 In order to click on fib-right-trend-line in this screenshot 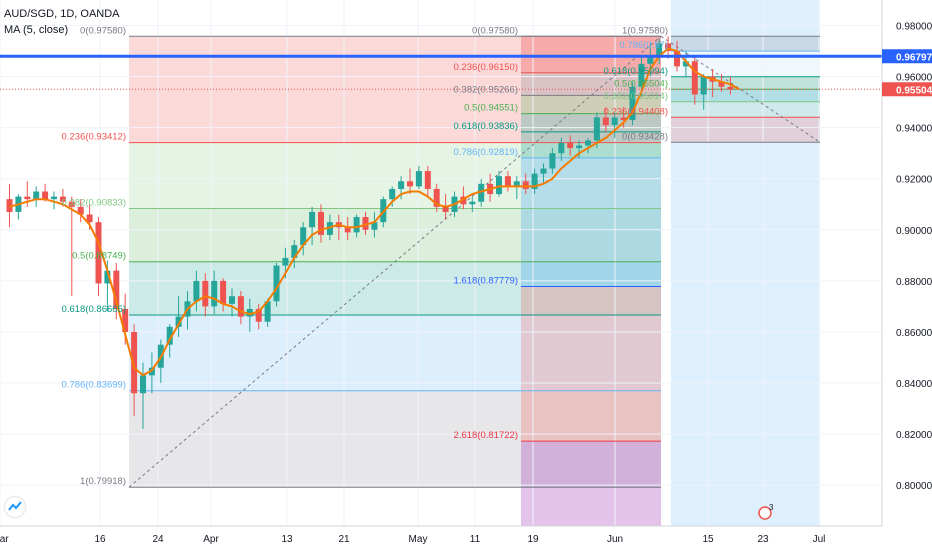, I will do `click(740, 89)`.